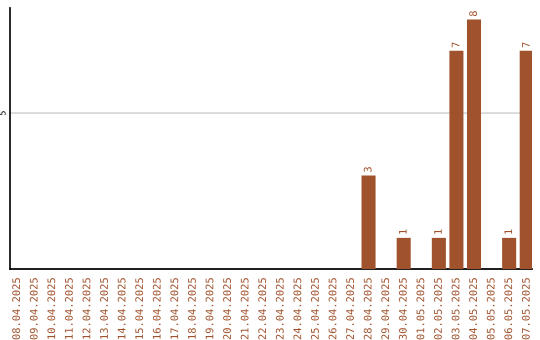  I want to click on x-tick-label: 20.04.2025, so click(227, 309).